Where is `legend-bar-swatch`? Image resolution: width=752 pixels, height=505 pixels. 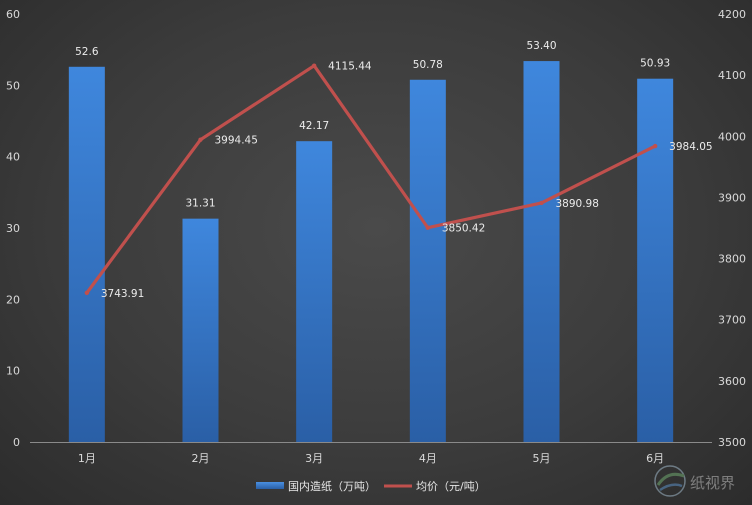 legend-bar-swatch is located at coordinates (270, 485).